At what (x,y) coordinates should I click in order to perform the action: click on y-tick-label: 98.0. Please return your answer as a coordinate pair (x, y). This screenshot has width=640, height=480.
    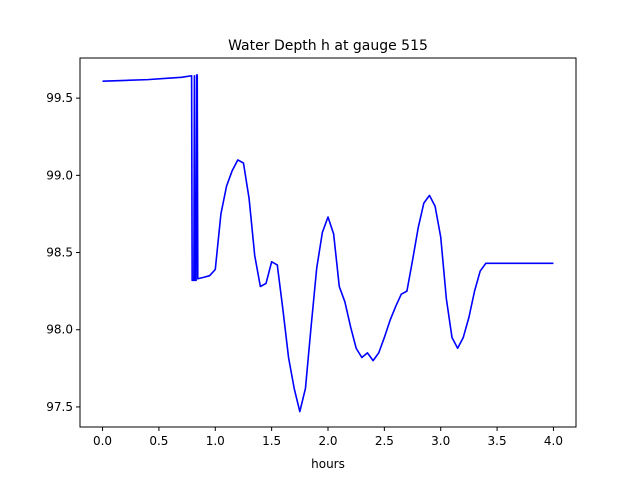
    Looking at the image, I should click on (59, 330).